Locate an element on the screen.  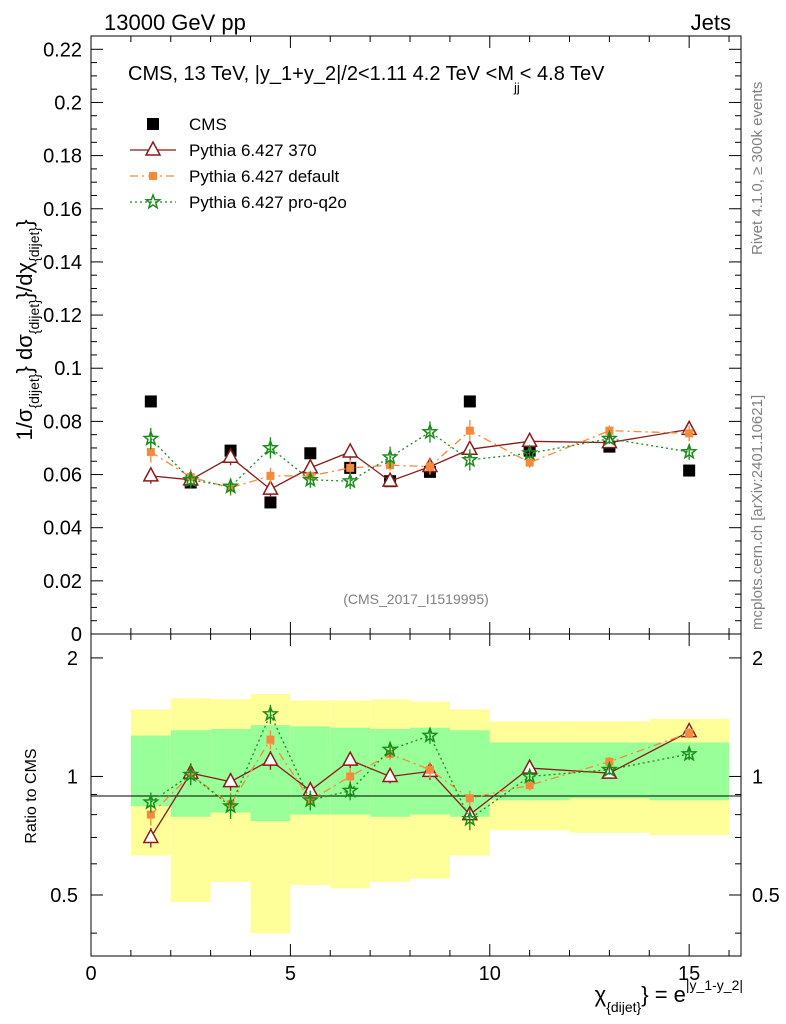
y-axis-label: 1/σ{dijet}} dσ{dijet}}/dχ{dijet}} is located at coordinates (27, 330).